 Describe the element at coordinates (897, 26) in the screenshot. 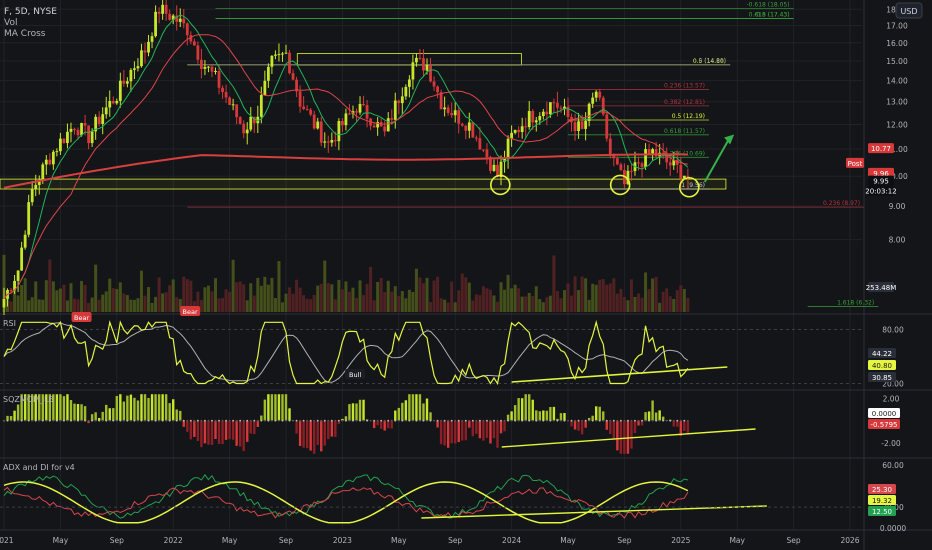

I see `price-tick-label: 17.00` at that location.